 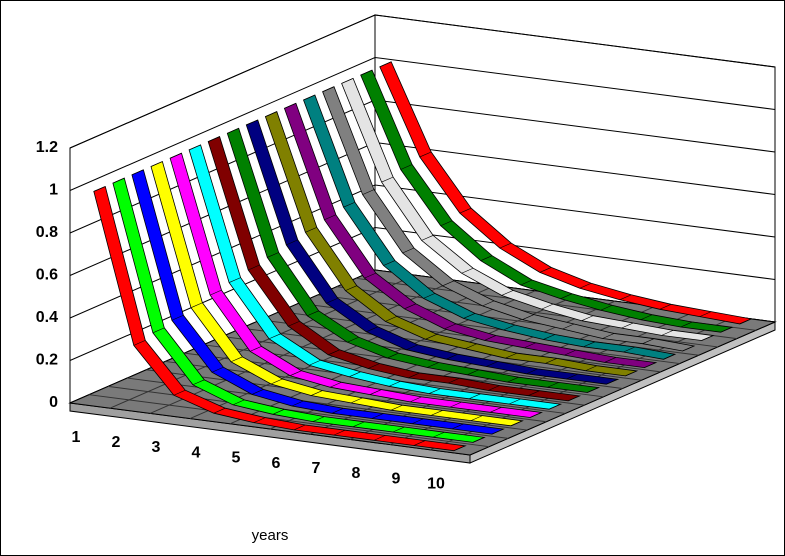 What do you see at coordinates (396, 478) in the screenshot?
I see `x-tick-label: 9` at bounding box center [396, 478].